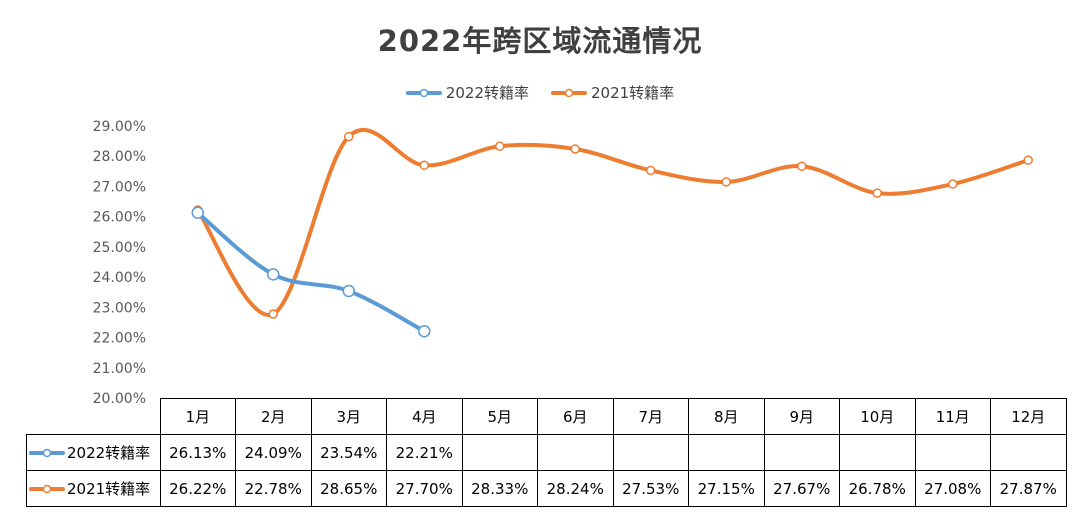  I want to click on data-label: 27.53%, so click(650, 488).